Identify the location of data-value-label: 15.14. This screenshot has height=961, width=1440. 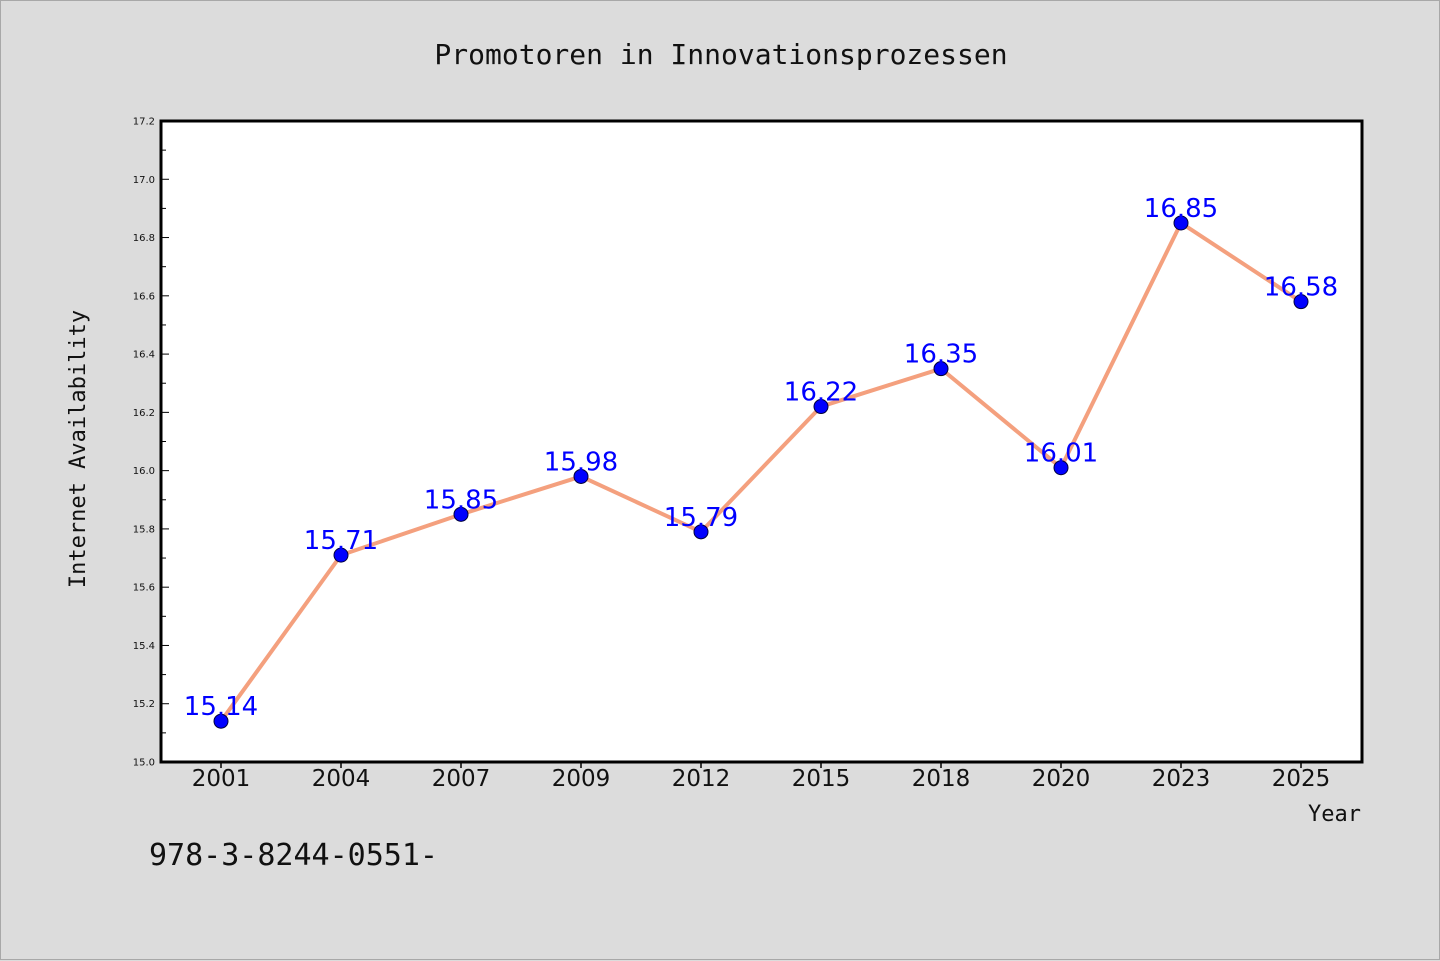
(221, 707).